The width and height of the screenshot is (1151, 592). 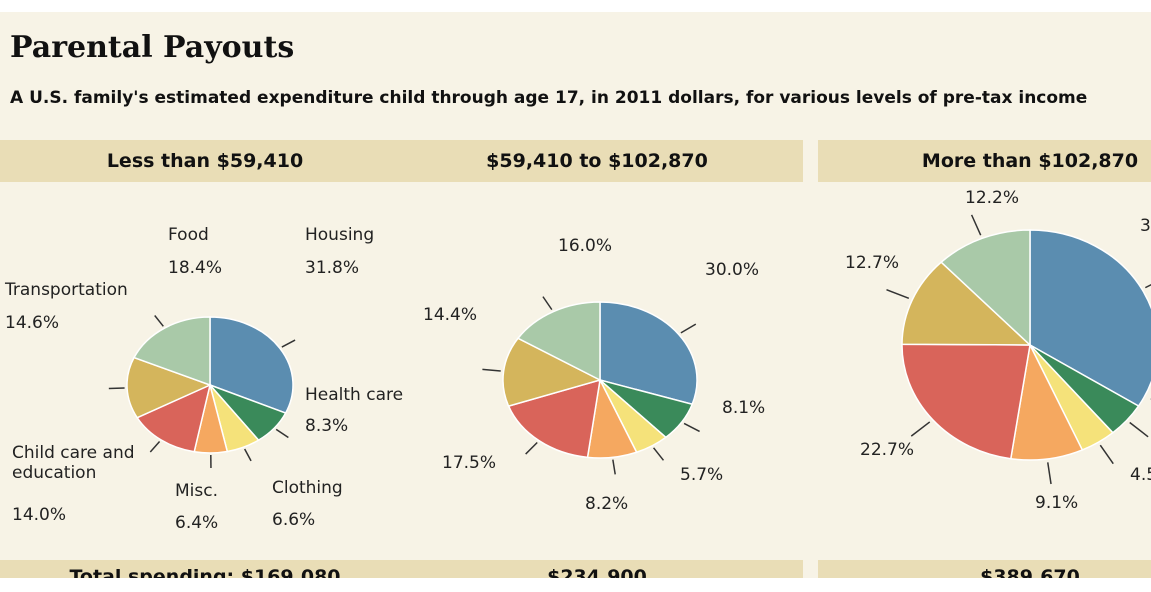 What do you see at coordinates (354, 395) in the screenshot?
I see `slice-name: Health care` at bounding box center [354, 395].